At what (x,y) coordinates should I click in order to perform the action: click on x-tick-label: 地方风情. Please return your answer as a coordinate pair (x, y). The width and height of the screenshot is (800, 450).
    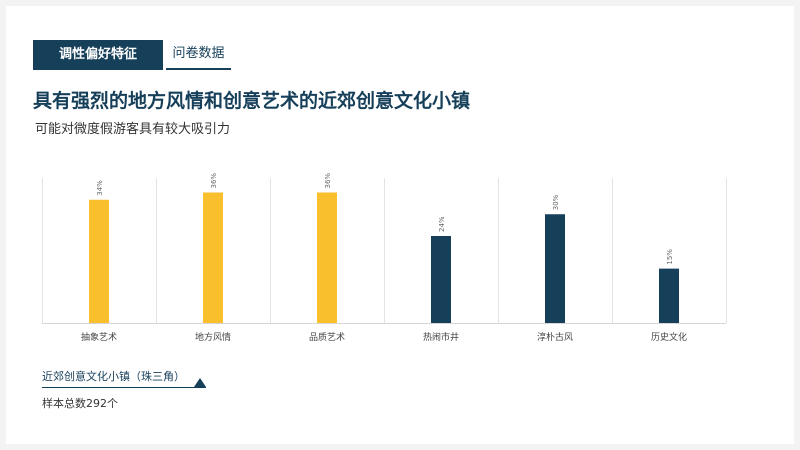
    Looking at the image, I should click on (213, 337).